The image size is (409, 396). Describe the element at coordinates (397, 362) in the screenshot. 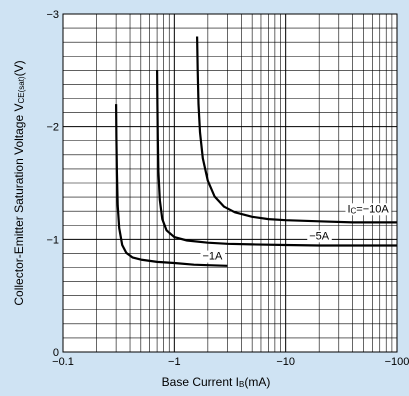

I see `x-tick-label: −100` at that location.